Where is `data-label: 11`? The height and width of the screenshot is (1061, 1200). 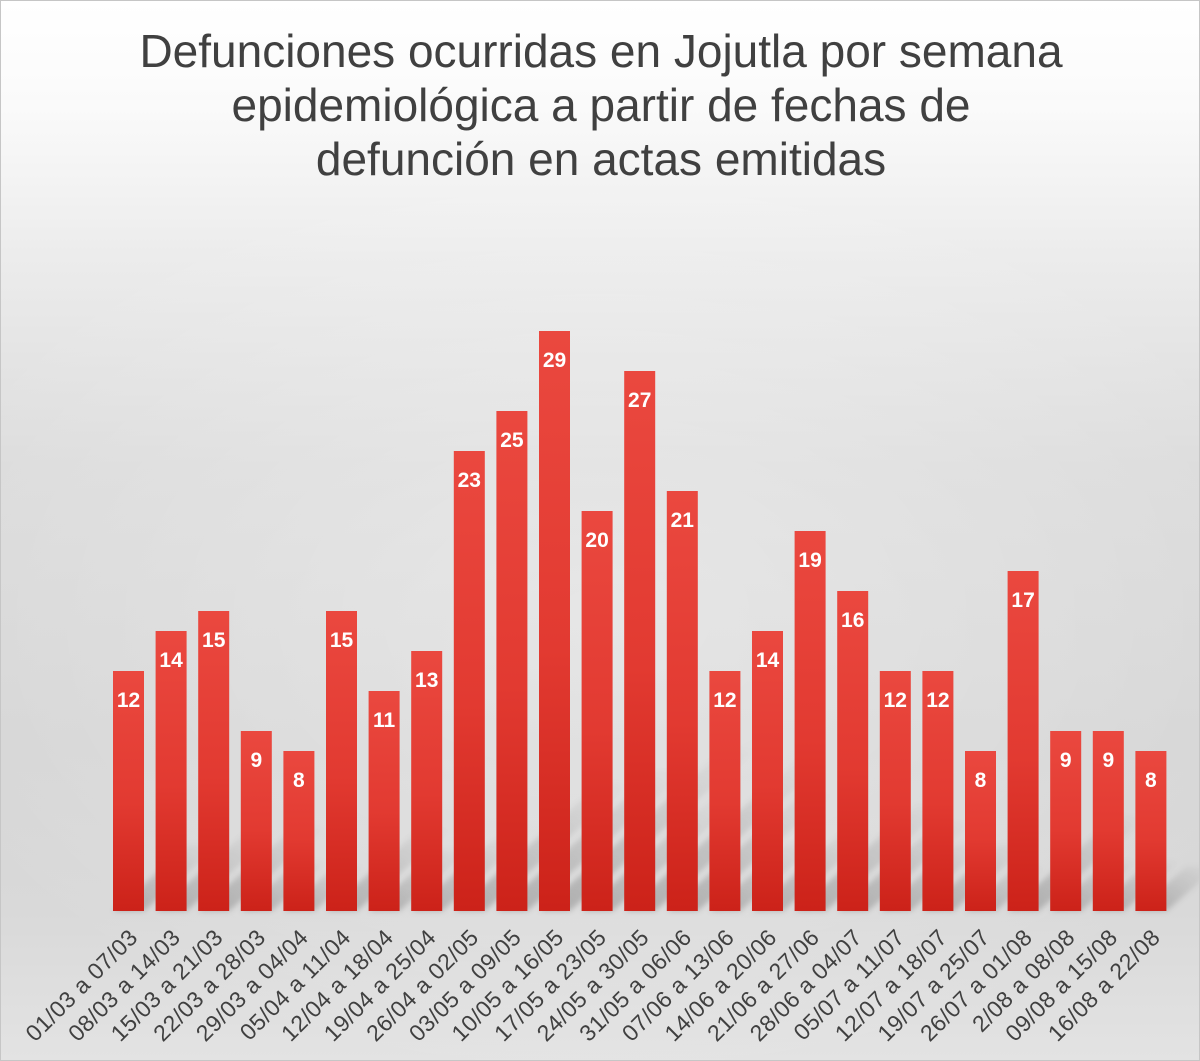
data-label: 11 is located at coordinates (384, 720).